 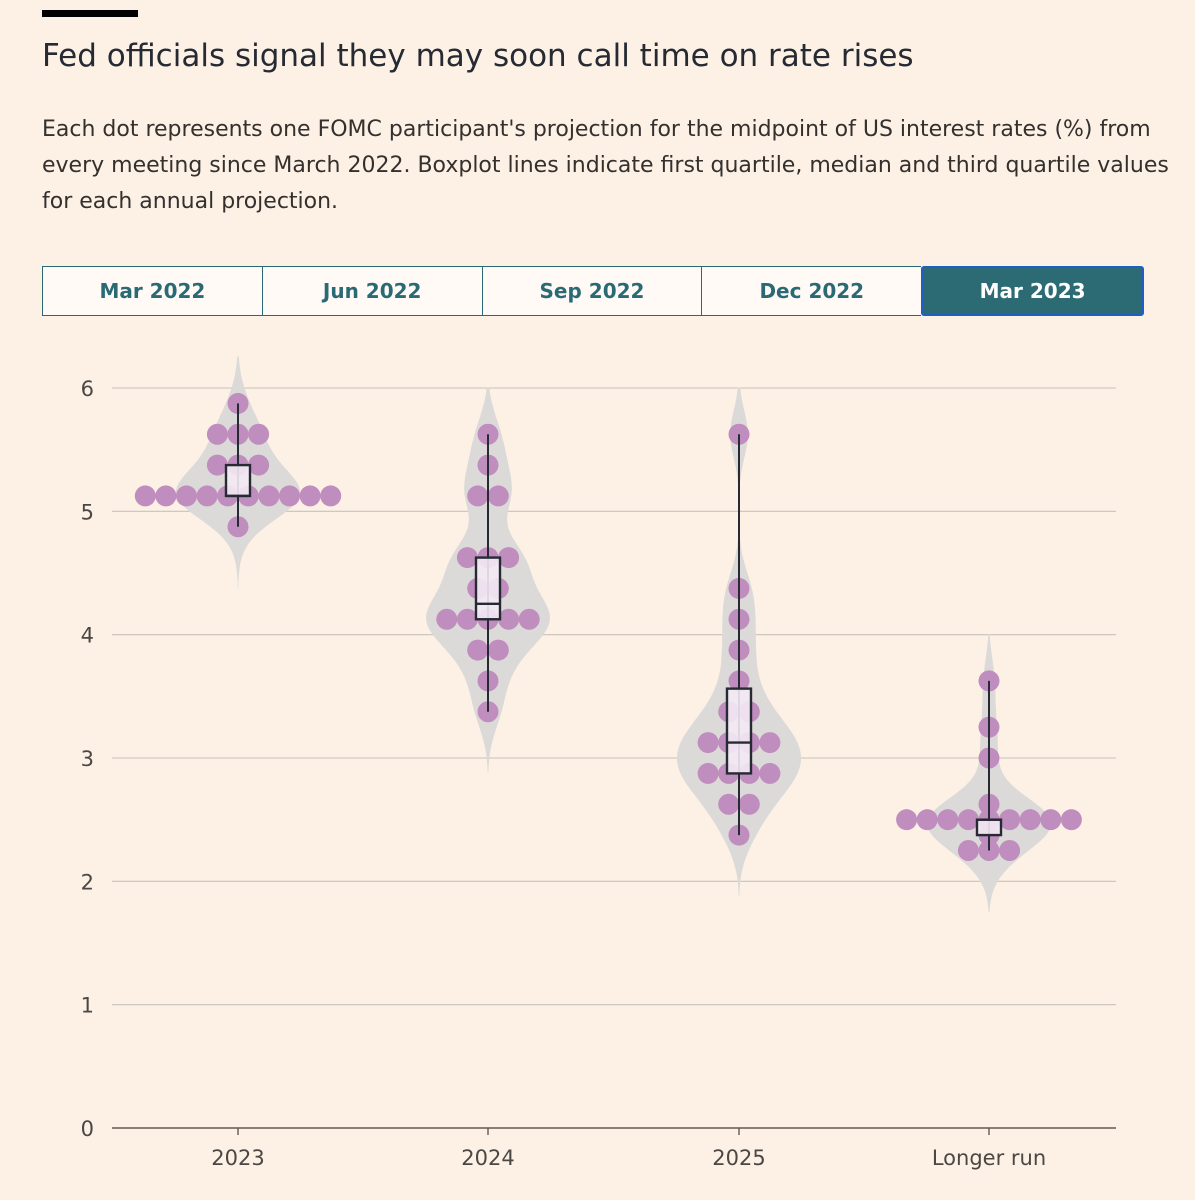 What do you see at coordinates (87, 636) in the screenshot?
I see `y-tick-label: 4` at bounding box center [87, 636].